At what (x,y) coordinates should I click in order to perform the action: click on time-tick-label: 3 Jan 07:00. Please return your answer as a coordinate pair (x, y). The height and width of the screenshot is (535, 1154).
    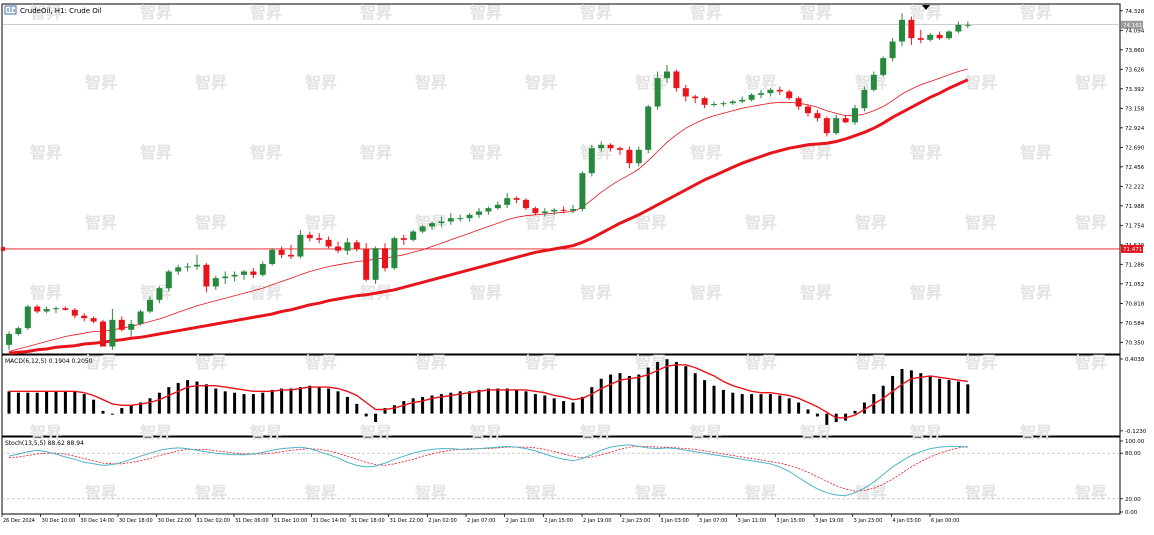
    Looking at the image, I should click on (713, 521).